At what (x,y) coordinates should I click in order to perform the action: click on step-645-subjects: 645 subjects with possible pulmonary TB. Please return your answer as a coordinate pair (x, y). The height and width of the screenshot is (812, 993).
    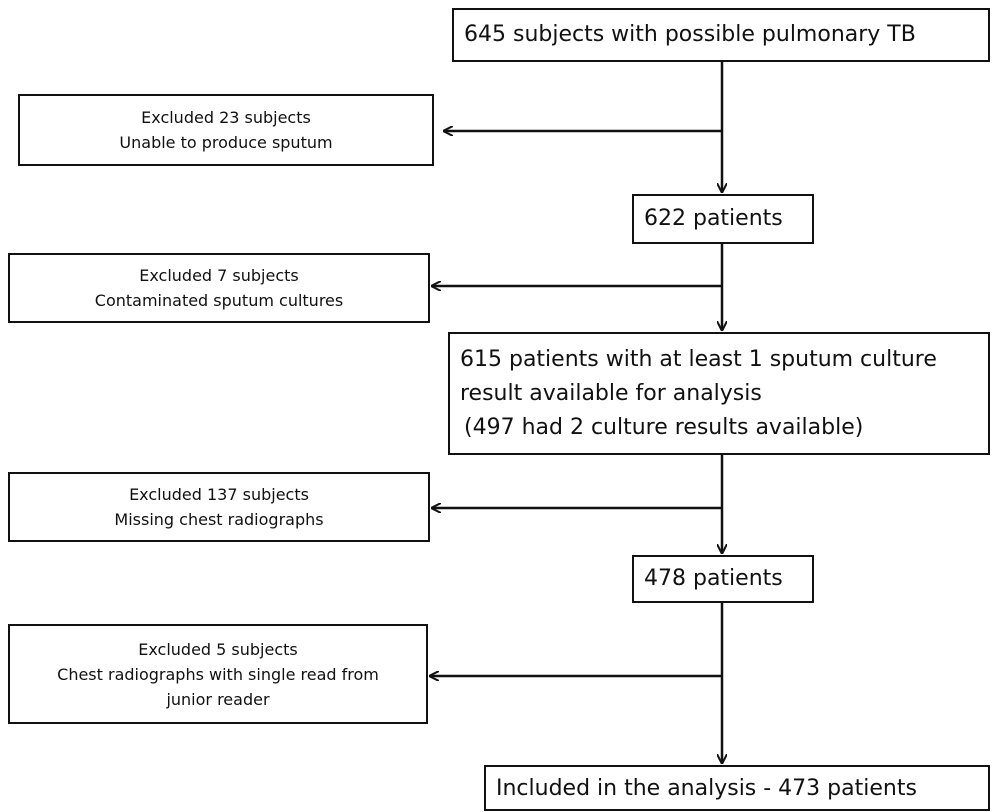
    Looking at the image, I should click on (721, 35).